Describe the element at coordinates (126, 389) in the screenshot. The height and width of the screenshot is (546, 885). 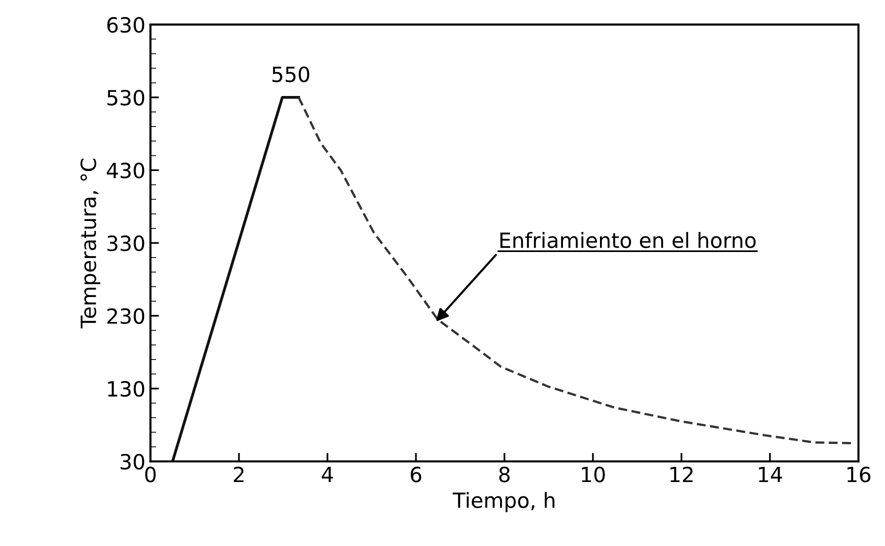
I see `y-tick-label: 130` at that location.